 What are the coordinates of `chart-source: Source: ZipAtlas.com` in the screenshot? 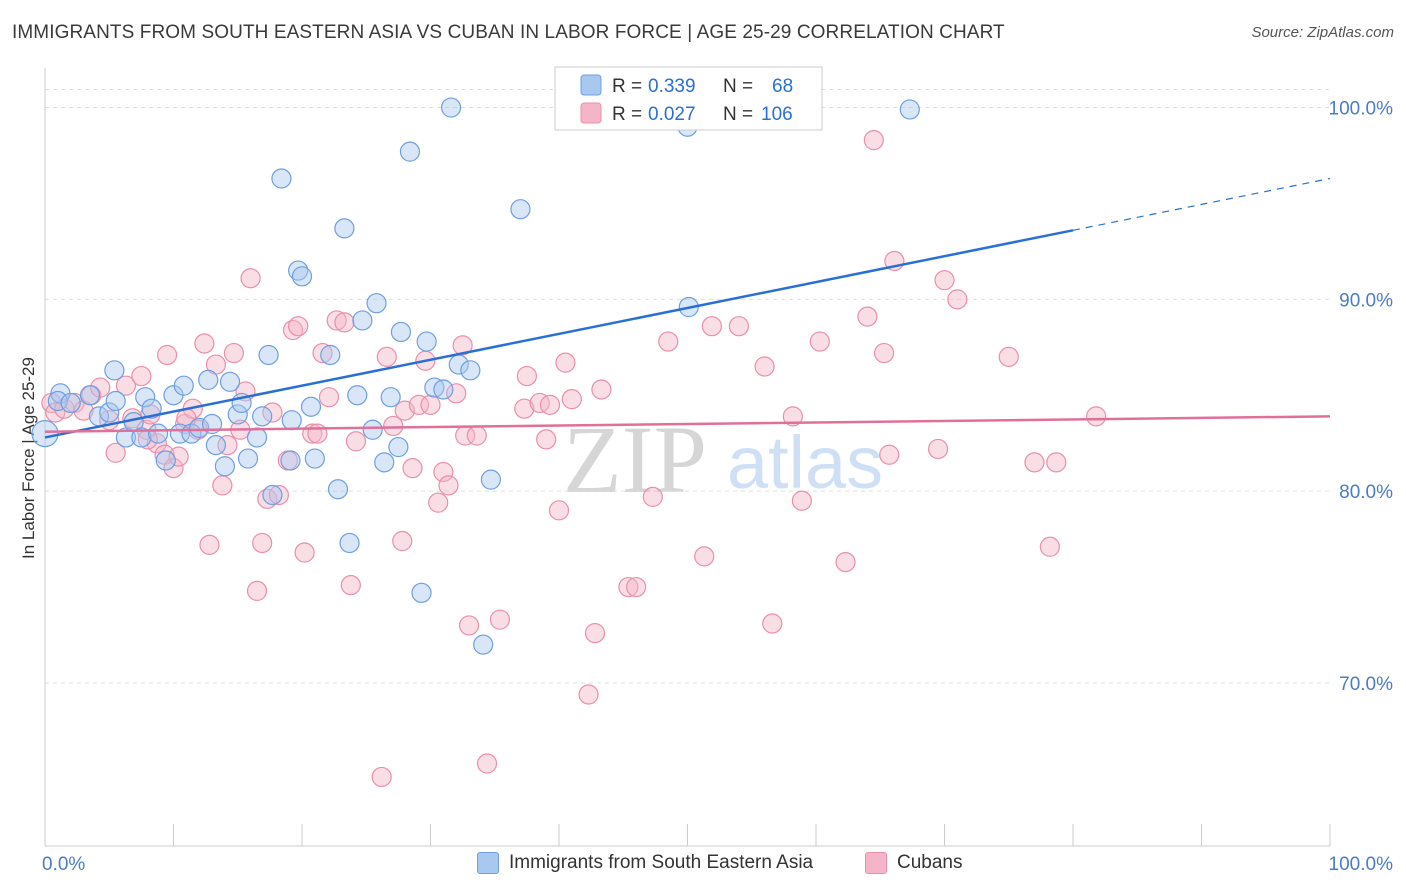 It's located at (1322, 32).